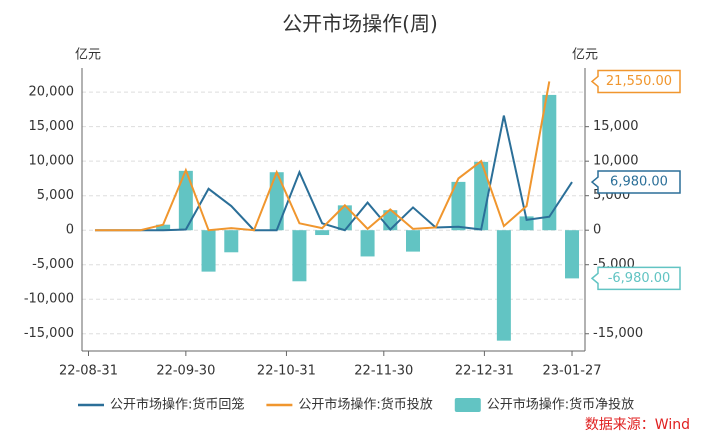  Describe the element at coordinates (639, 278) in the screenshot. I see `end-label: -6,980.00` at that location.